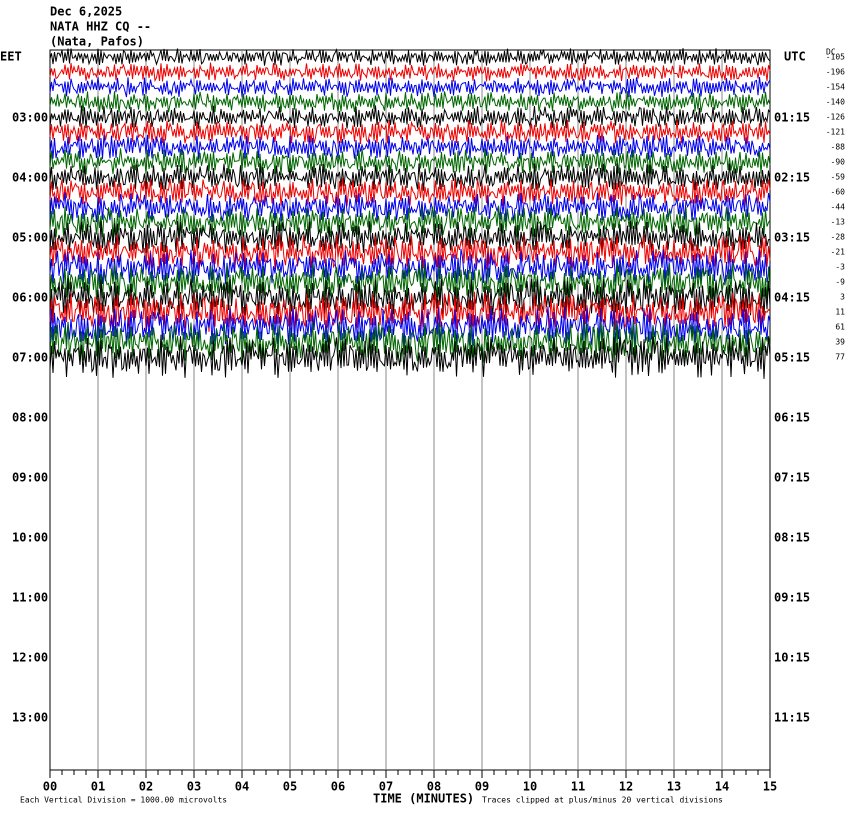  Describe the element at coordinates (792, 418) in the screenshot. I see `right-label: 06:15` at that location.